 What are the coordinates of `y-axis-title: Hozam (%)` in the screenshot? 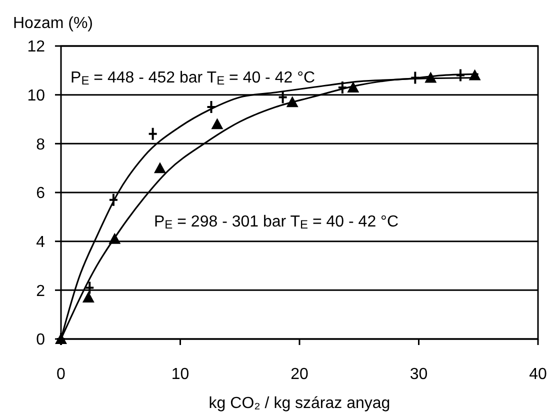 It's located at (53, 23).